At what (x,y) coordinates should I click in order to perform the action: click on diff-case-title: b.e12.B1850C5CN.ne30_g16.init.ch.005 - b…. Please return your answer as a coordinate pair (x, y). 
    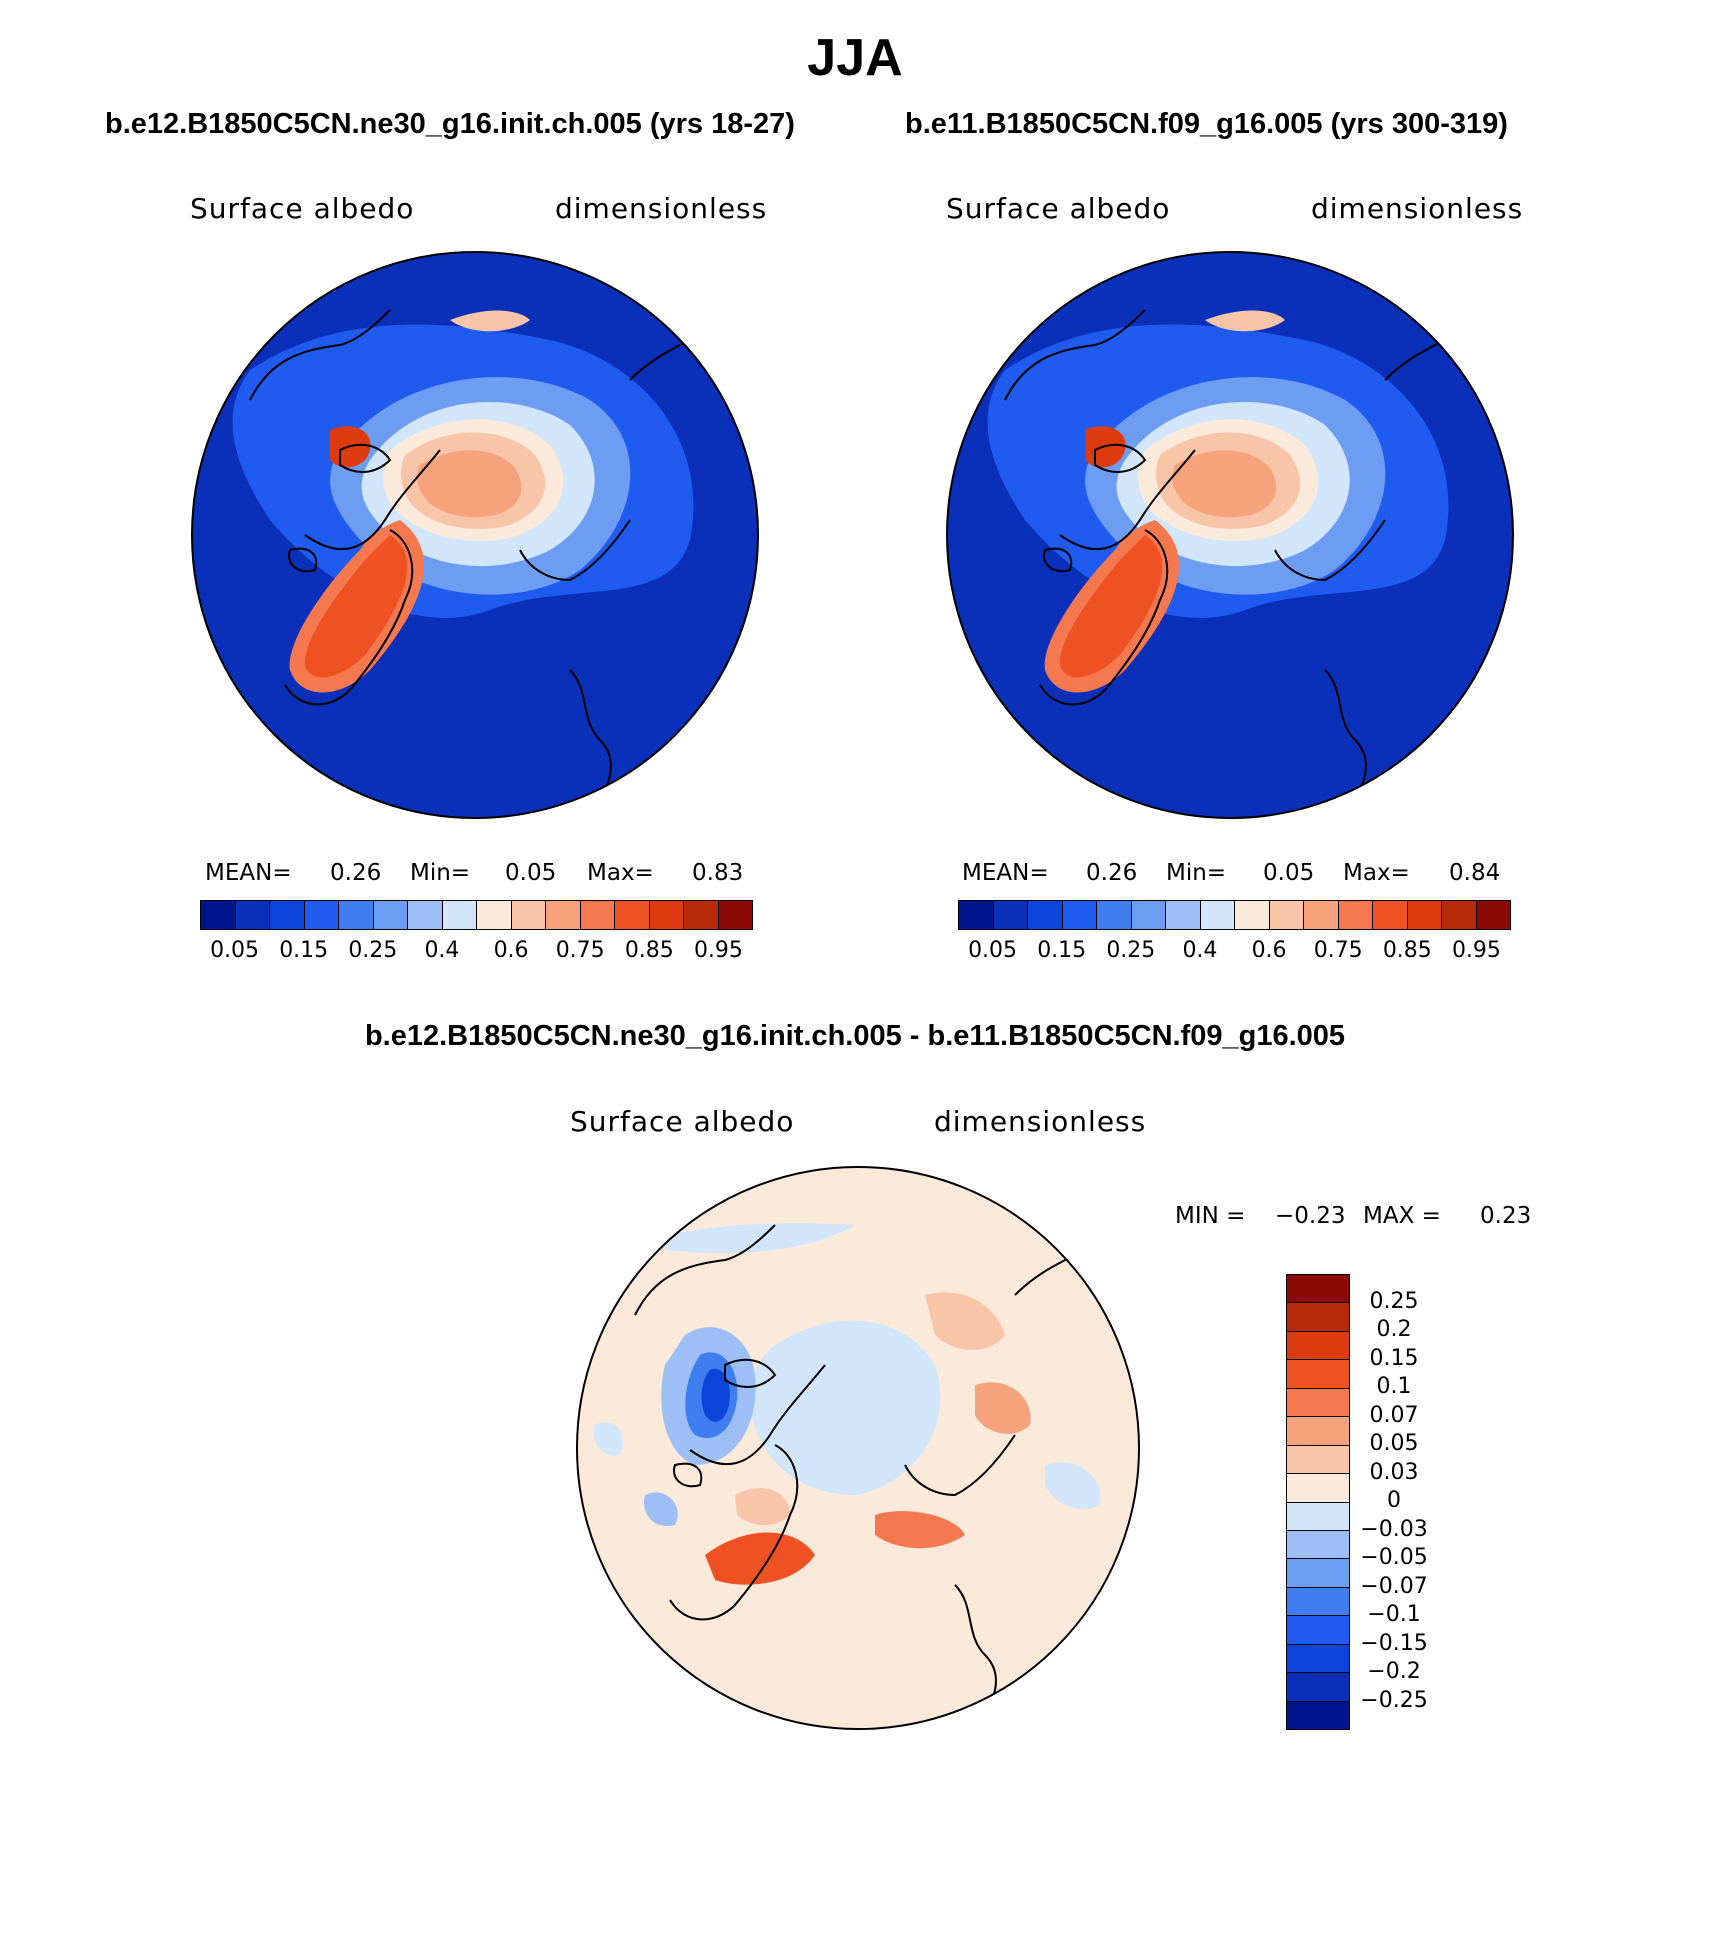
    Looking at the image, I should click on (855, 1036).